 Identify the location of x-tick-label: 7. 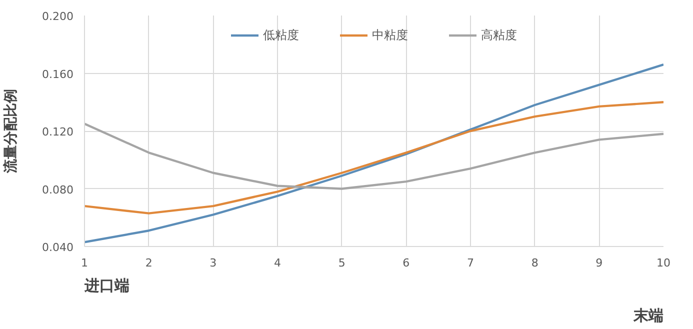
(470, 263).